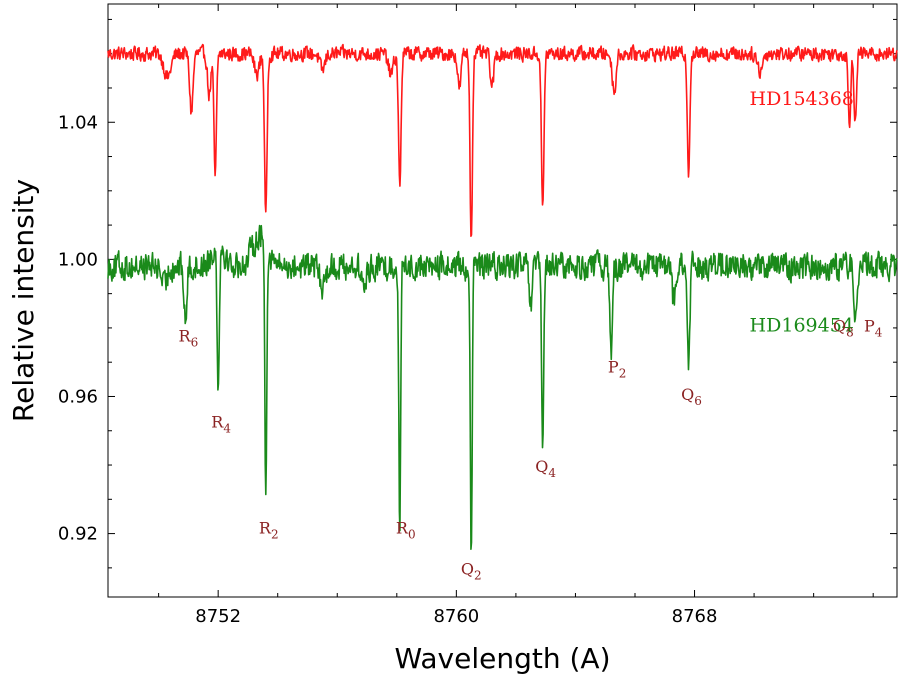  I want to click on line-annotation-p2: P2, so click(617, 368).